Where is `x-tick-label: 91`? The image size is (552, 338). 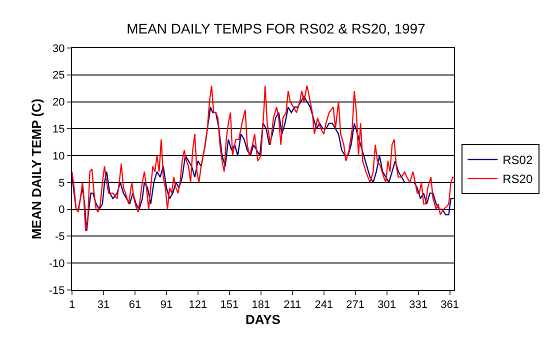
x-tick-label: 91 is located at coordinates (166, 305).